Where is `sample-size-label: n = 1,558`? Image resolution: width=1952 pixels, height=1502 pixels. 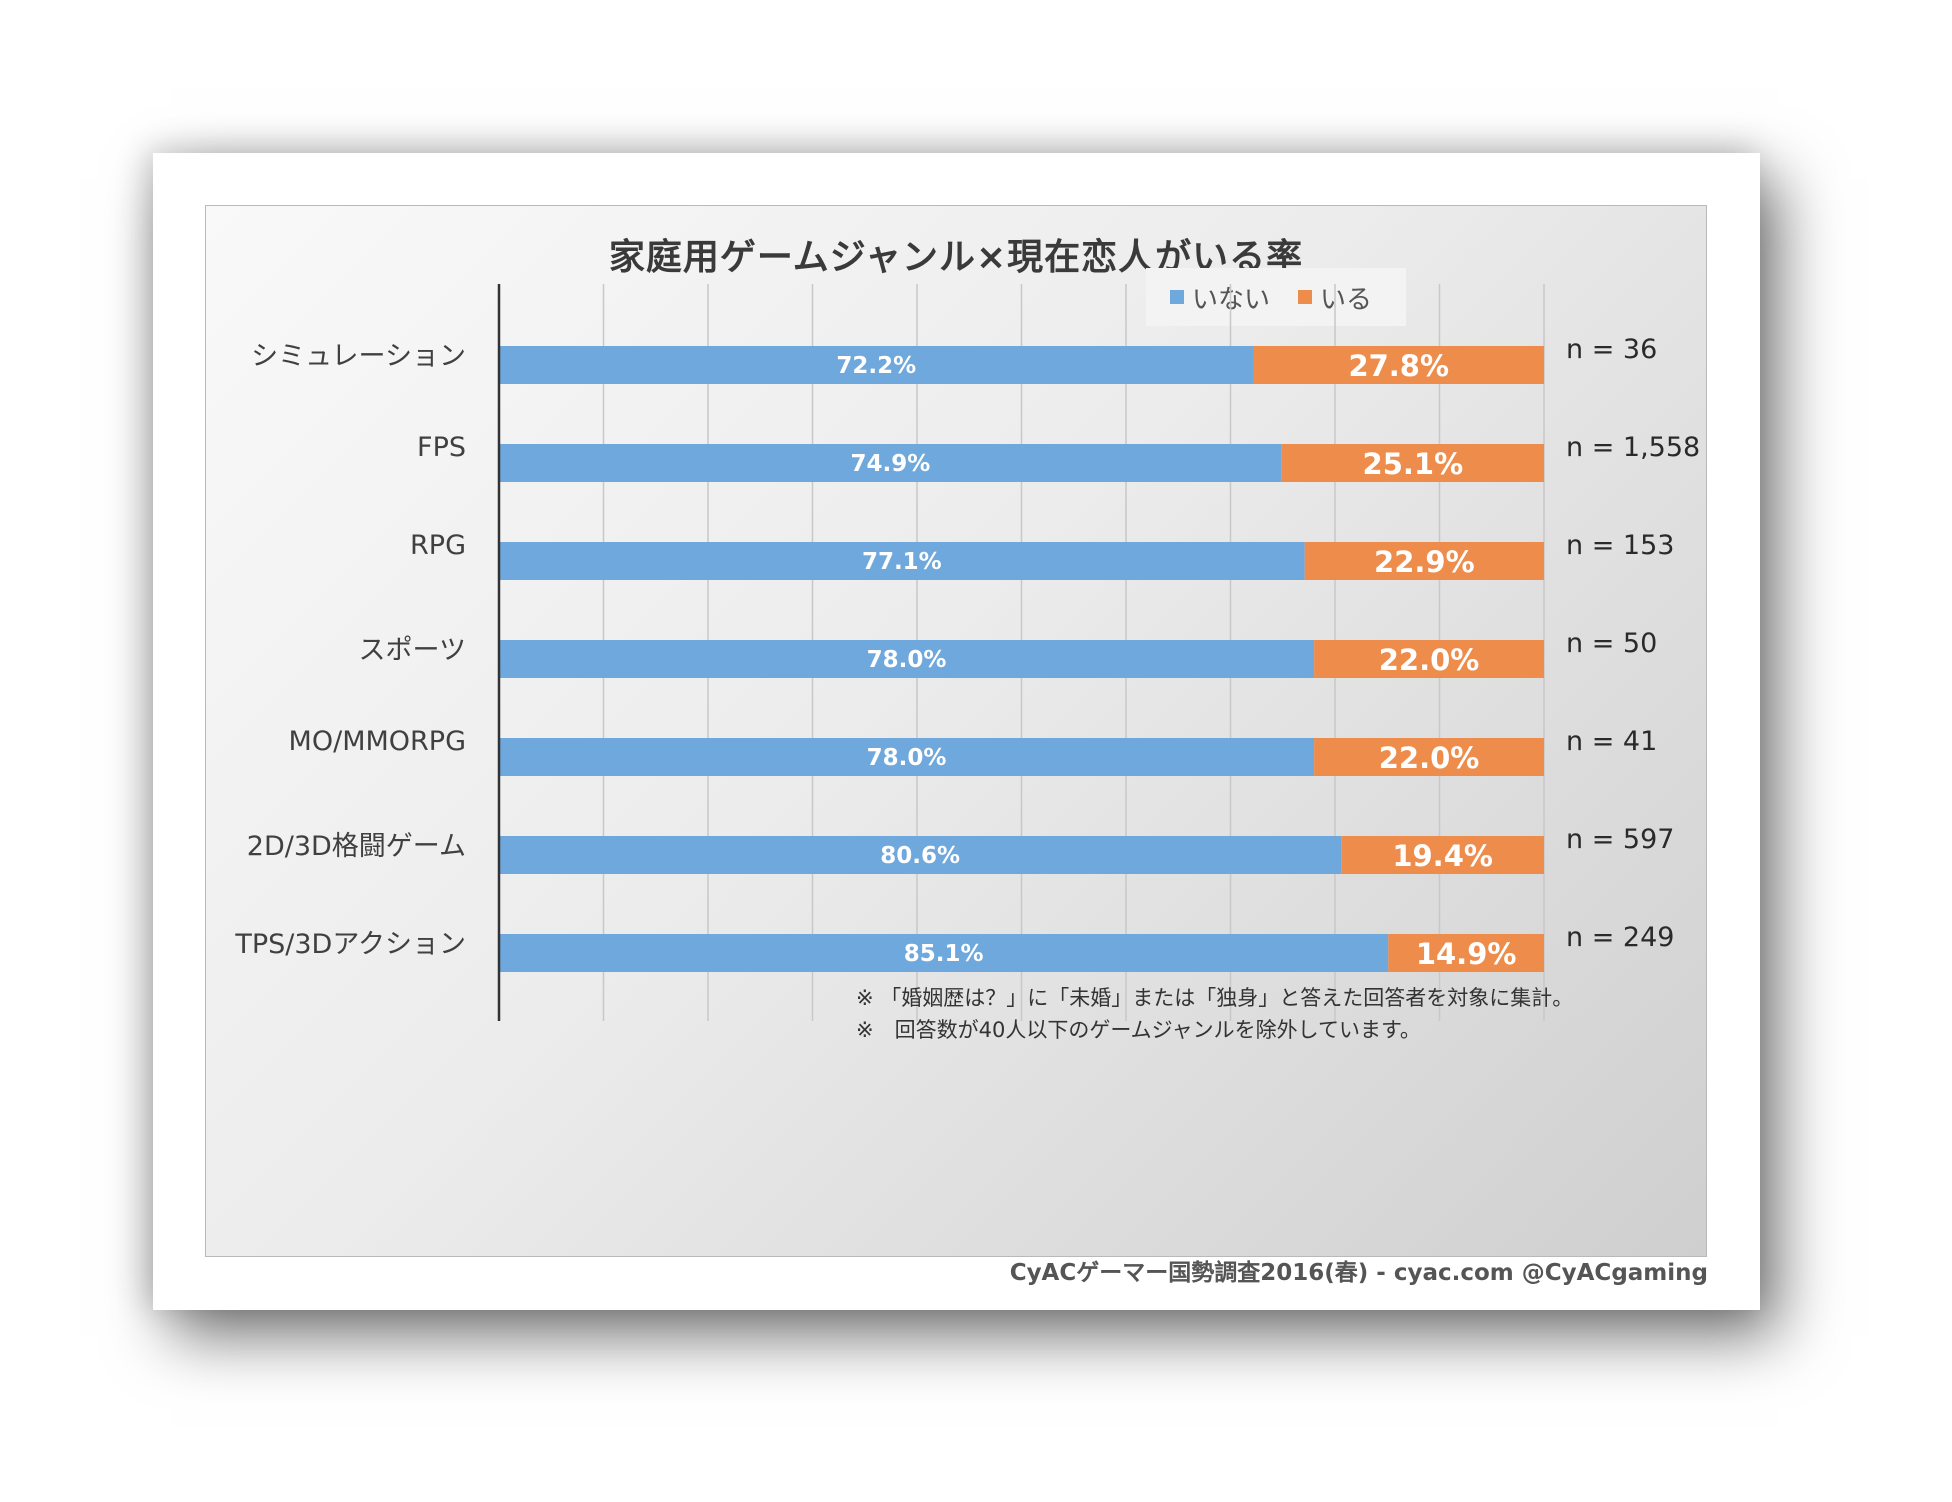
sample-size-label: n = 1,558 is located at coordinates (1633, 447).